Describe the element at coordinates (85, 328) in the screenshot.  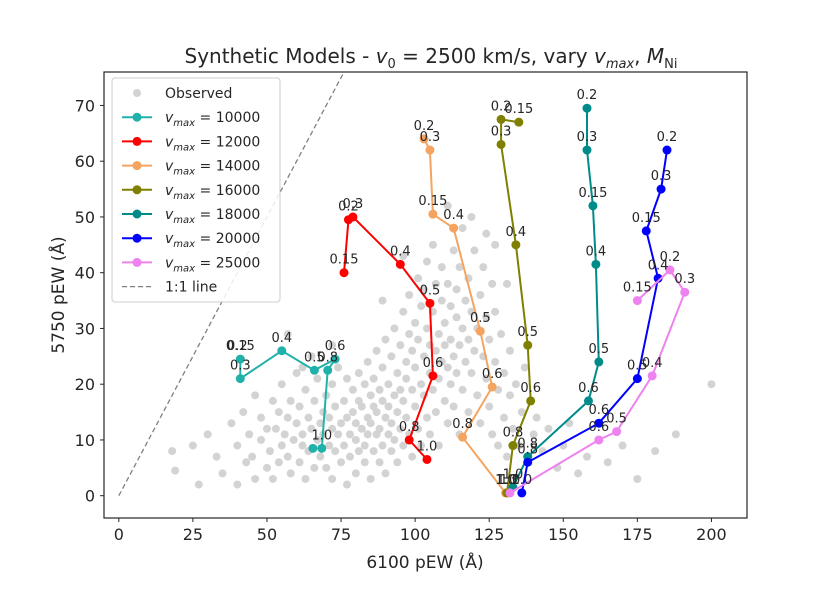
I see `y-tick-label: 30` at that location.